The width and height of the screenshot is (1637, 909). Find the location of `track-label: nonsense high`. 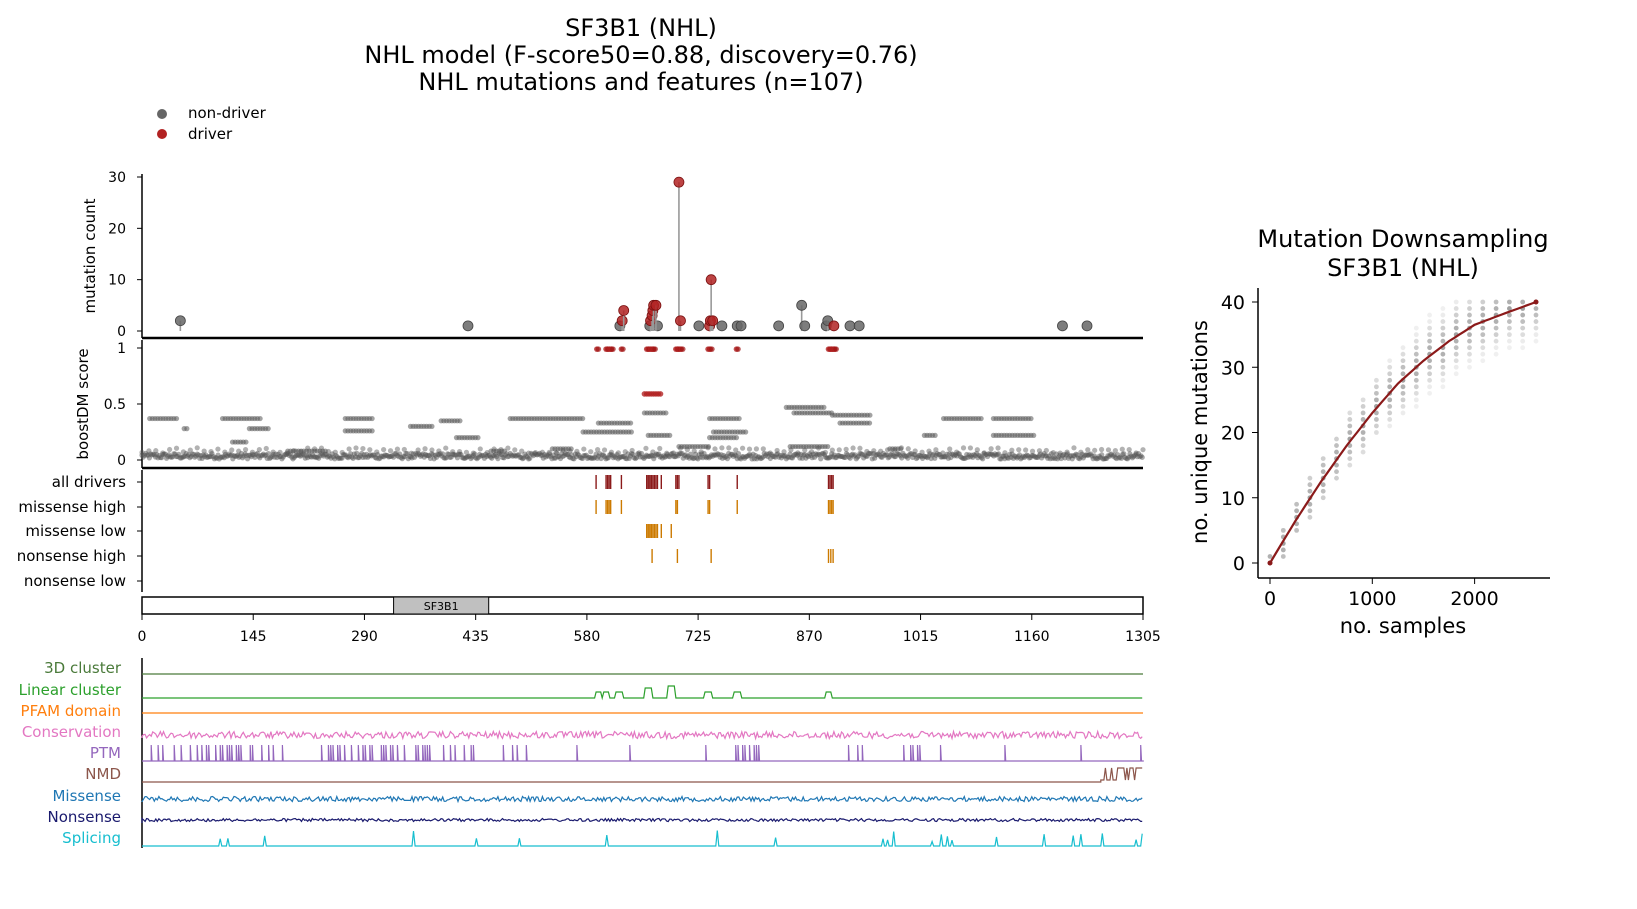

track-label: nonsense high is located at coordinates (71, 556).